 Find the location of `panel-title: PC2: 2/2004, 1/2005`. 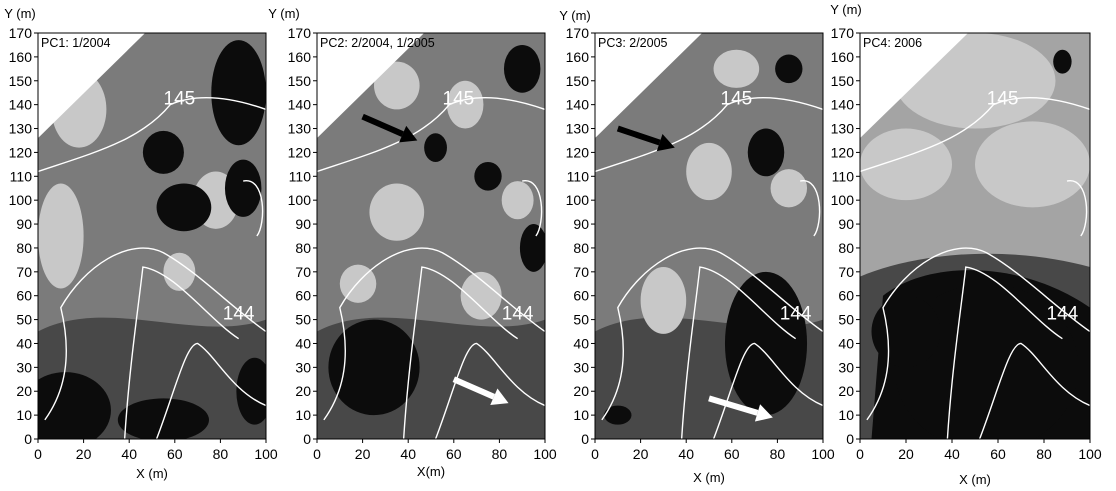

panel-title: PC2: 2/2004, 1/2005 is located at coordinates (377, 43).